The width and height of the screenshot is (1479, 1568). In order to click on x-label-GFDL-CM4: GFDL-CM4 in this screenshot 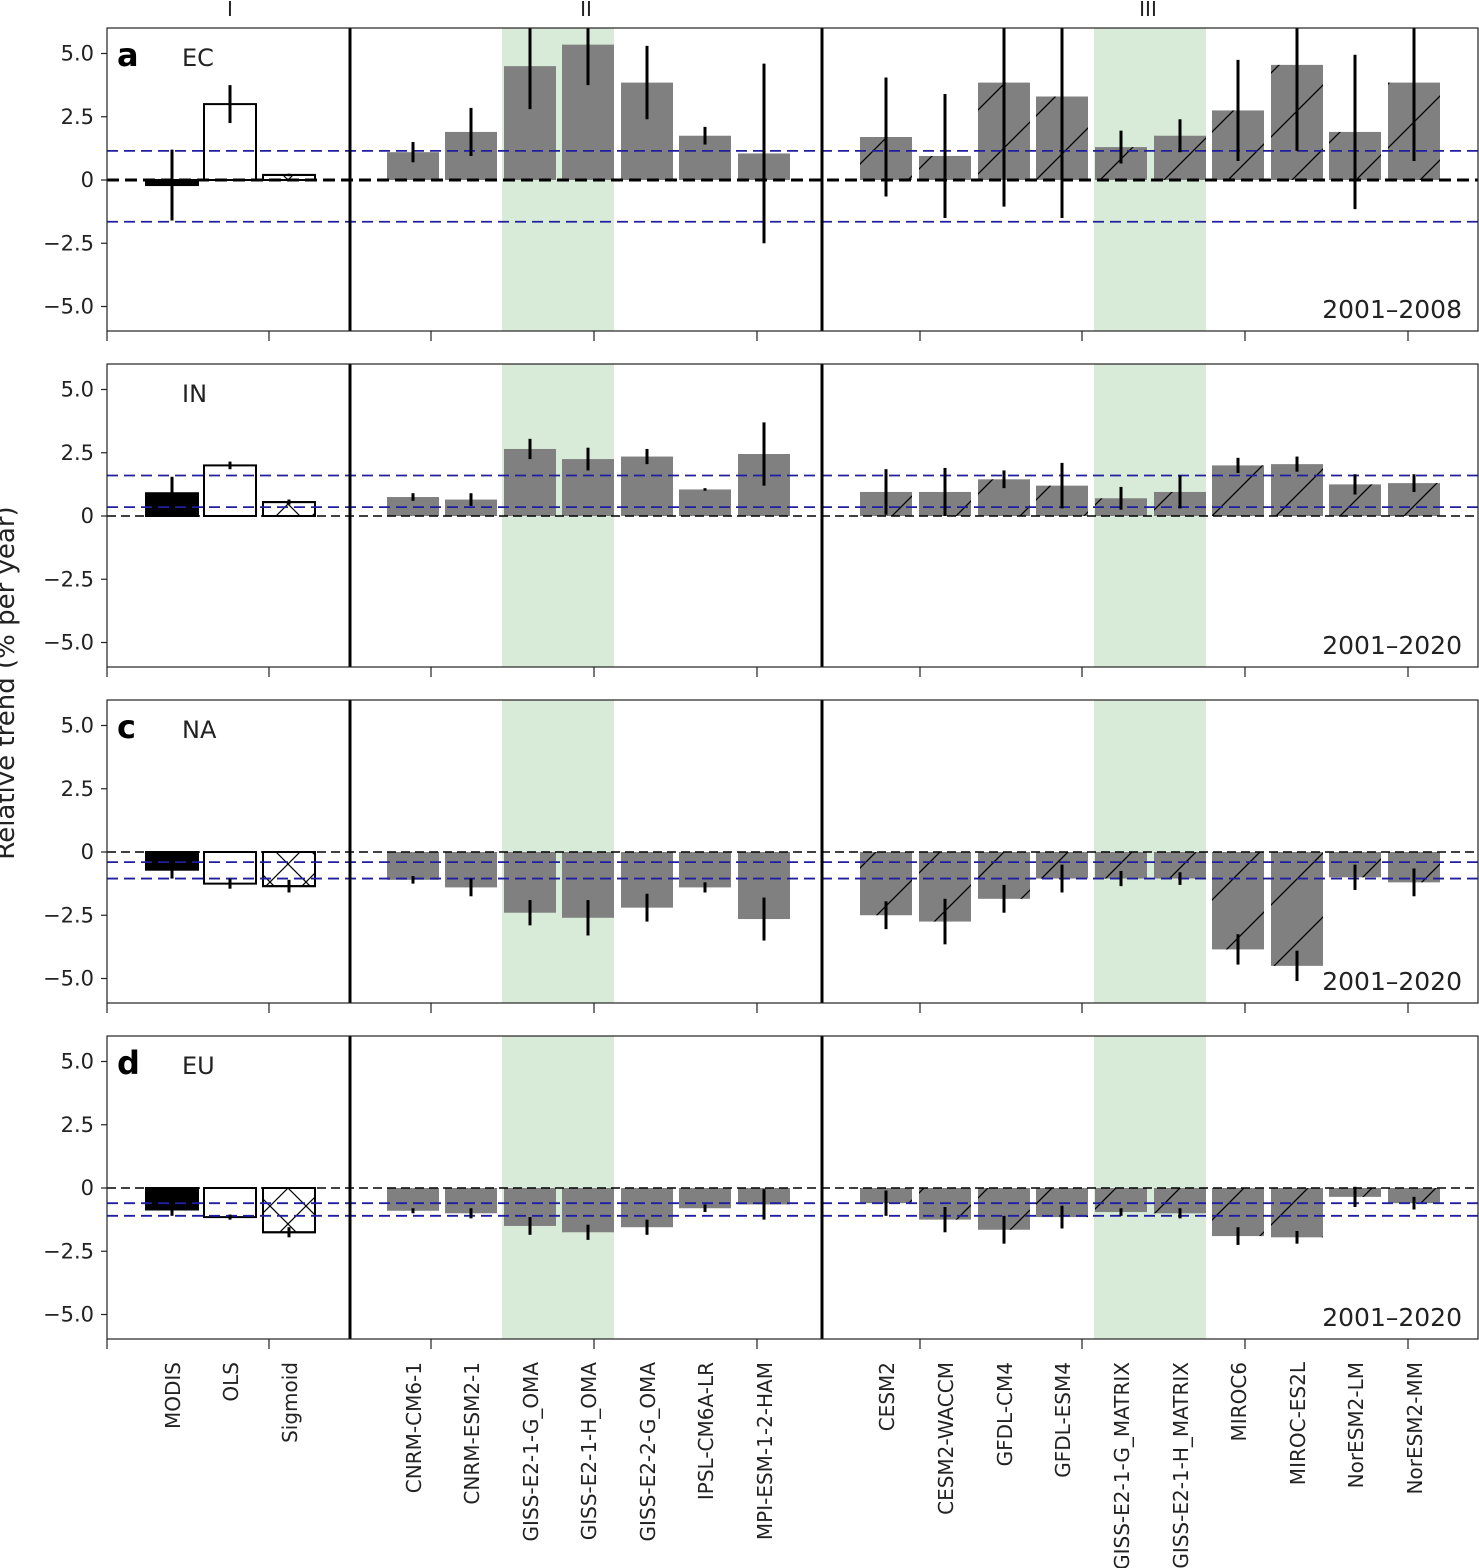, I will do `click(1005, 1414)`.